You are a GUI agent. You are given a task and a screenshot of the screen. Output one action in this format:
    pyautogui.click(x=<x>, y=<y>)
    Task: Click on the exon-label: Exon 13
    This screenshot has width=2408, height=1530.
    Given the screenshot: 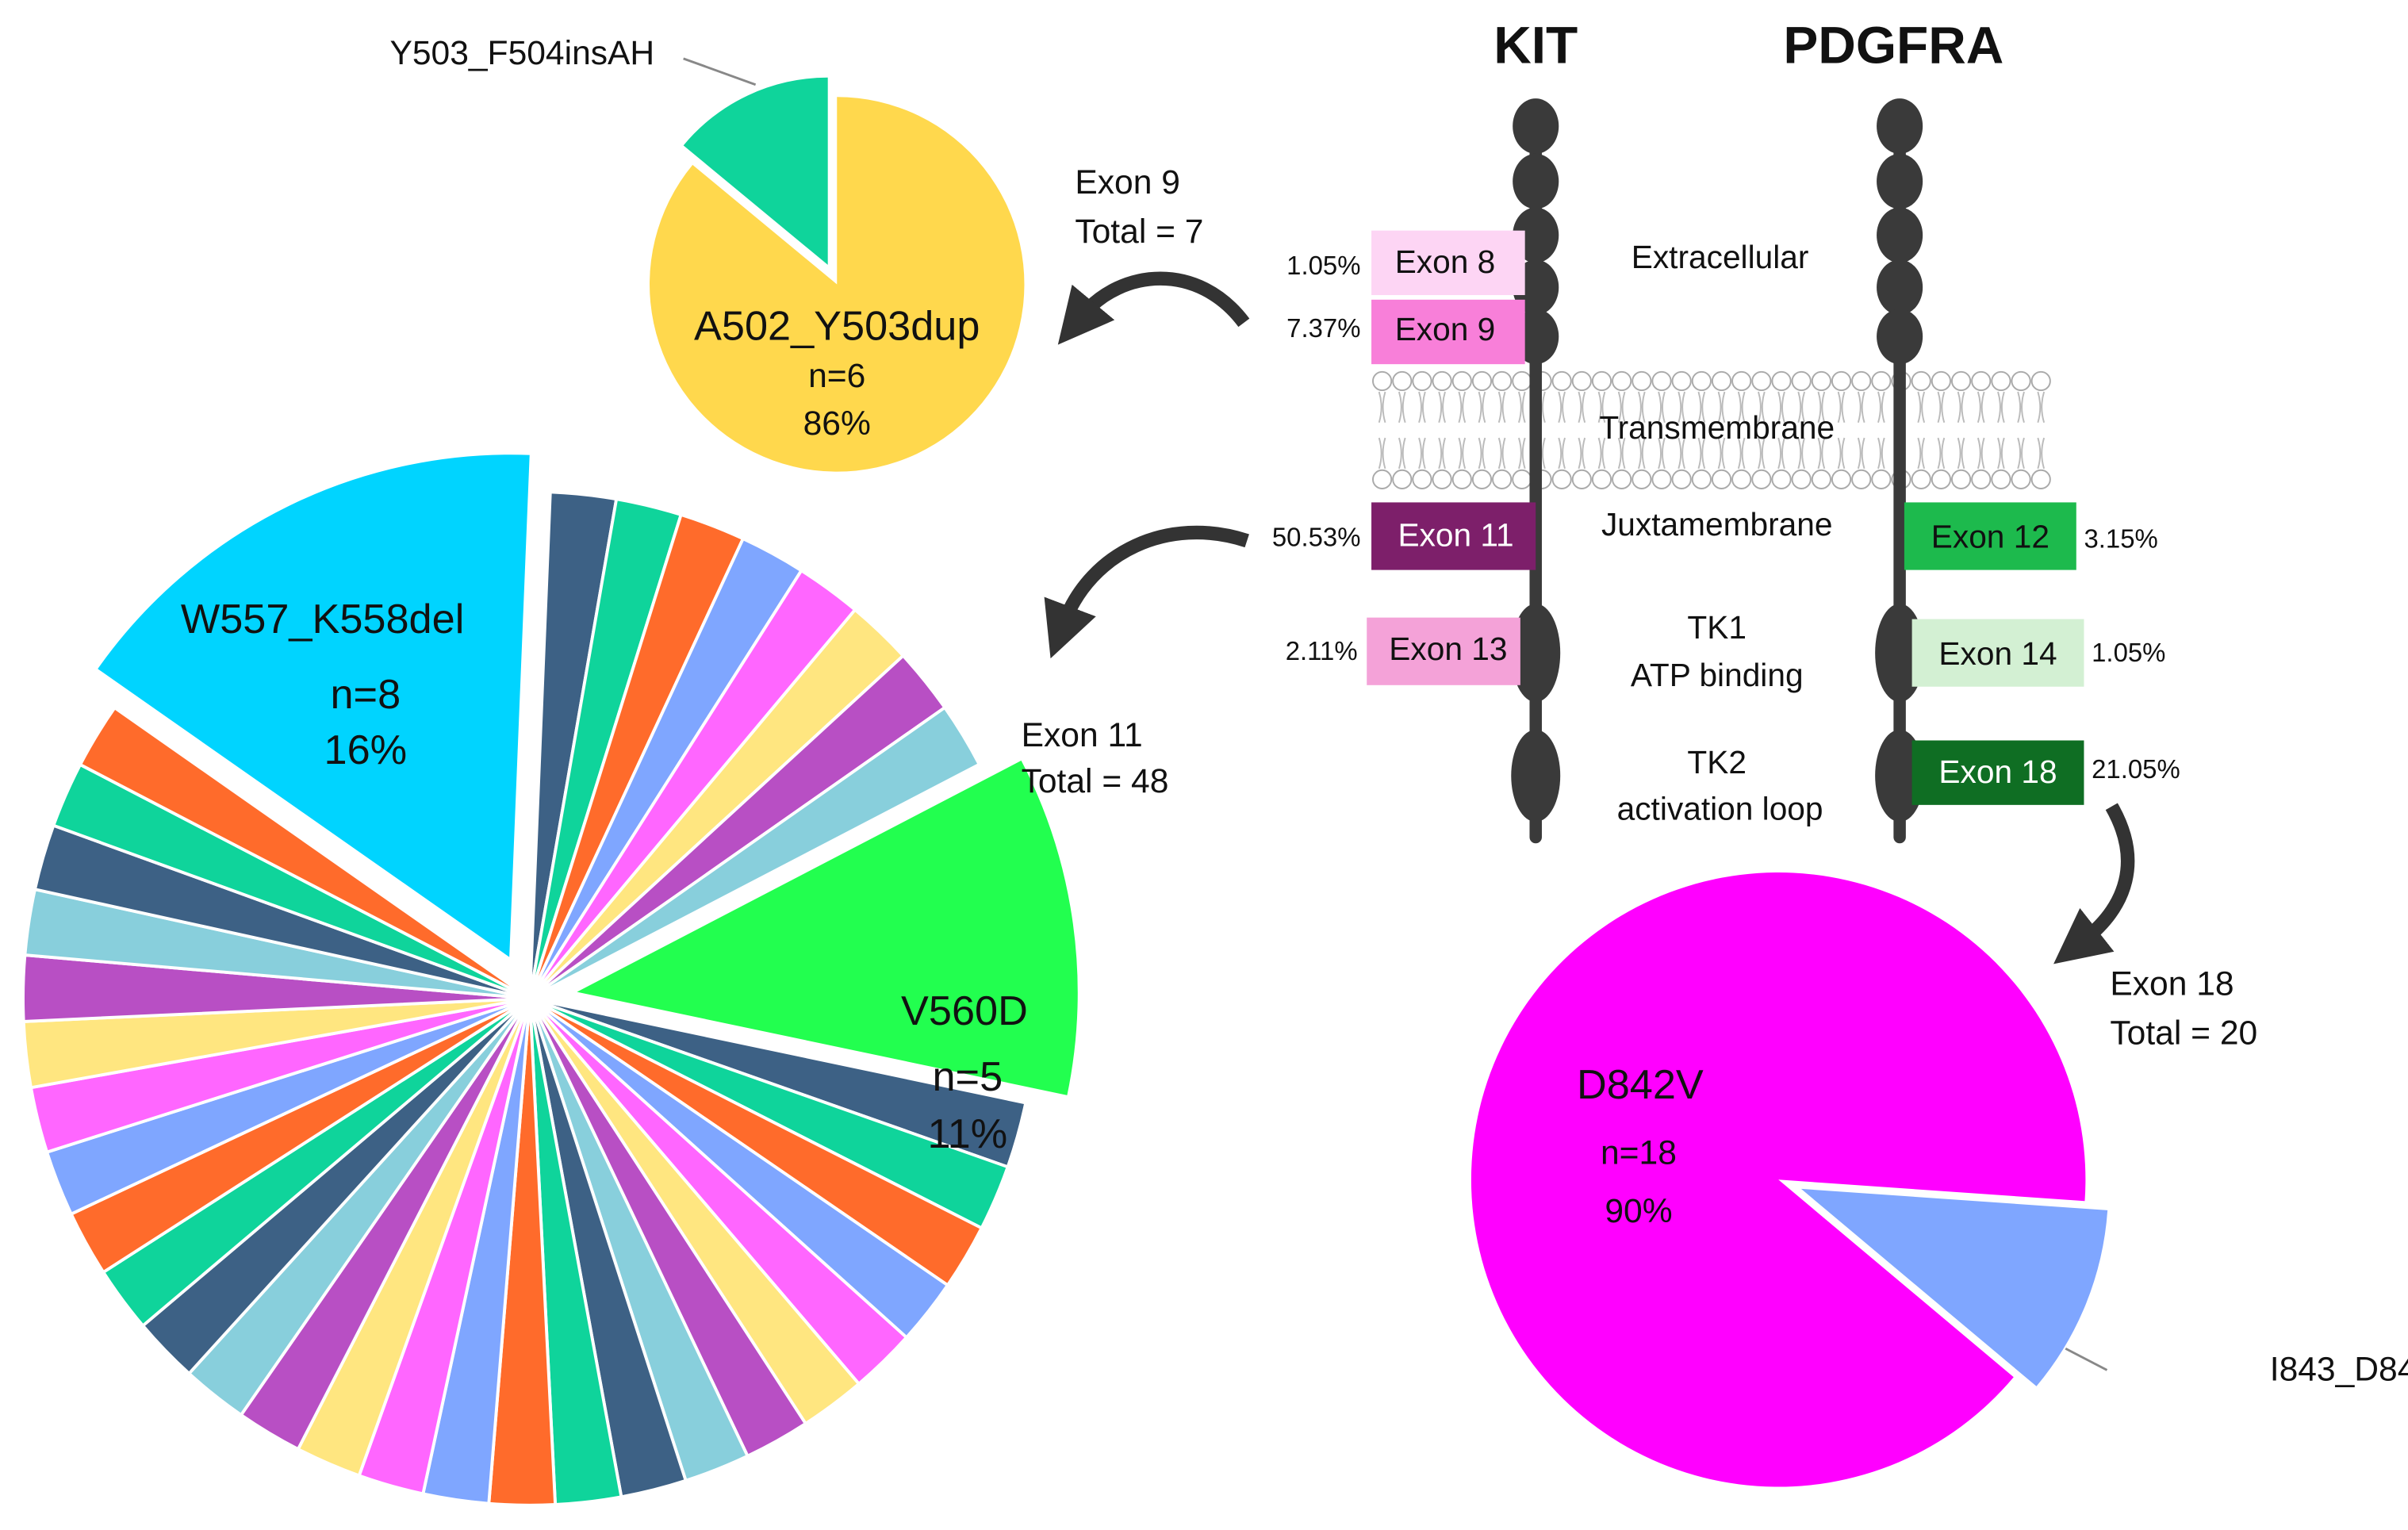 What is the action you would take?
    pyautogui.click(x=1448, y=649)
    